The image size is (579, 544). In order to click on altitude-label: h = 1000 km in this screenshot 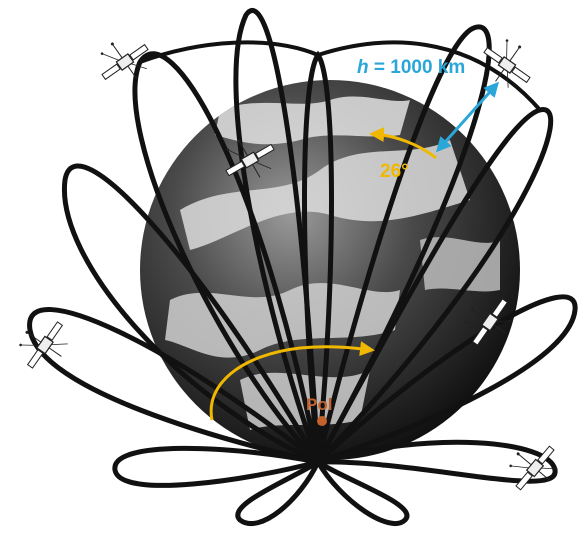, I will do `click(411, 67)`.